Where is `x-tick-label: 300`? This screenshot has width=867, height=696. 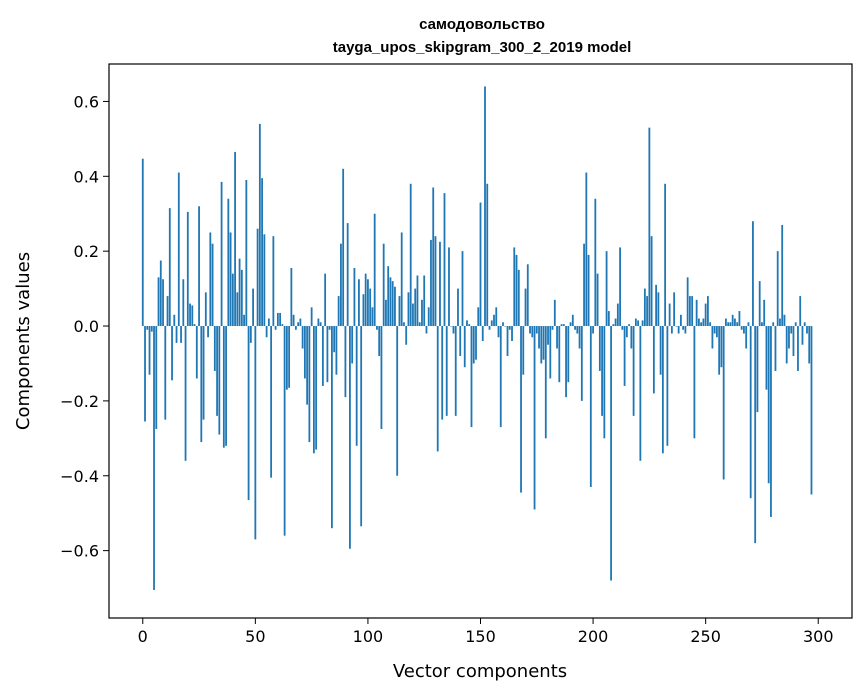
x-tick-label: 300 is located at coordinates (818, 636).